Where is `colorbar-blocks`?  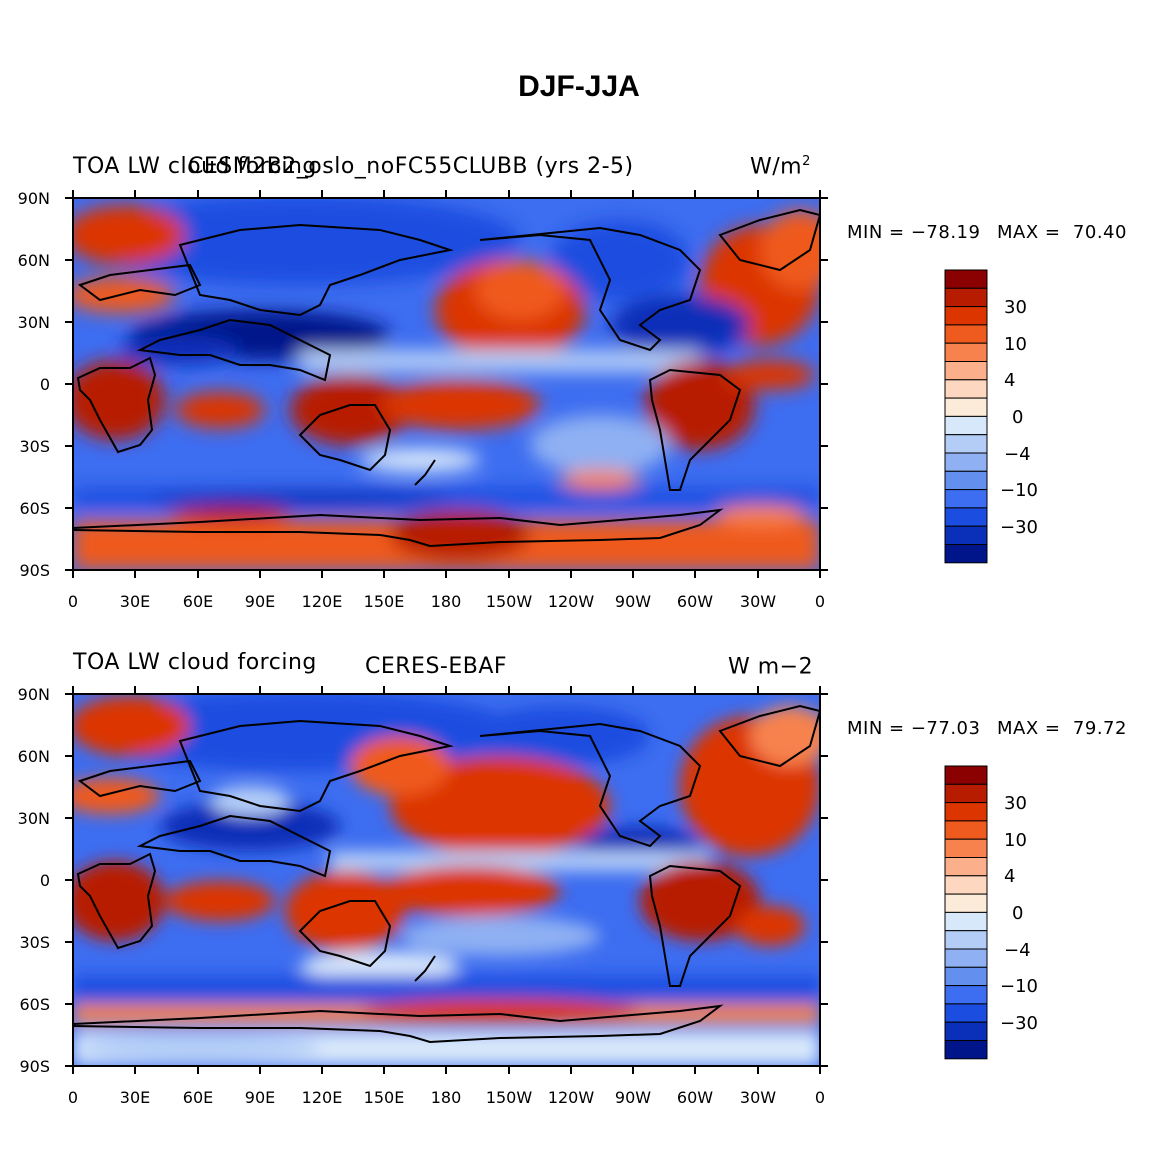 colorbar-blocks is located at coordinates (966, 416).